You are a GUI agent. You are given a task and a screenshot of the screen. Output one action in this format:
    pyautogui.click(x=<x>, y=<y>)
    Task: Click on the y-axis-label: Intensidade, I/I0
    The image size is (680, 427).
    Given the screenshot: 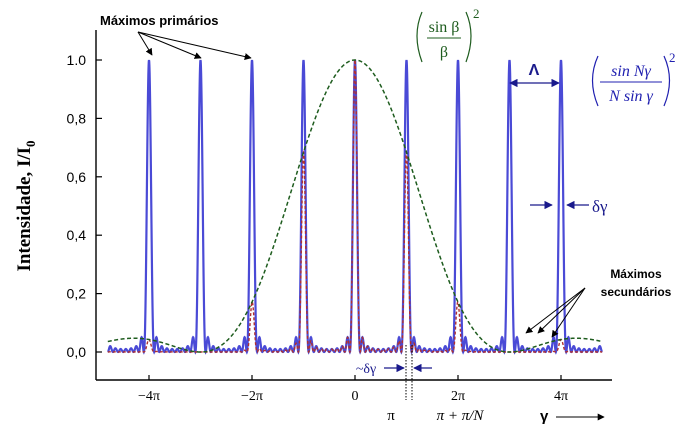 What is the action you would take?
    pyautogui.click(x=26, y=205)
    